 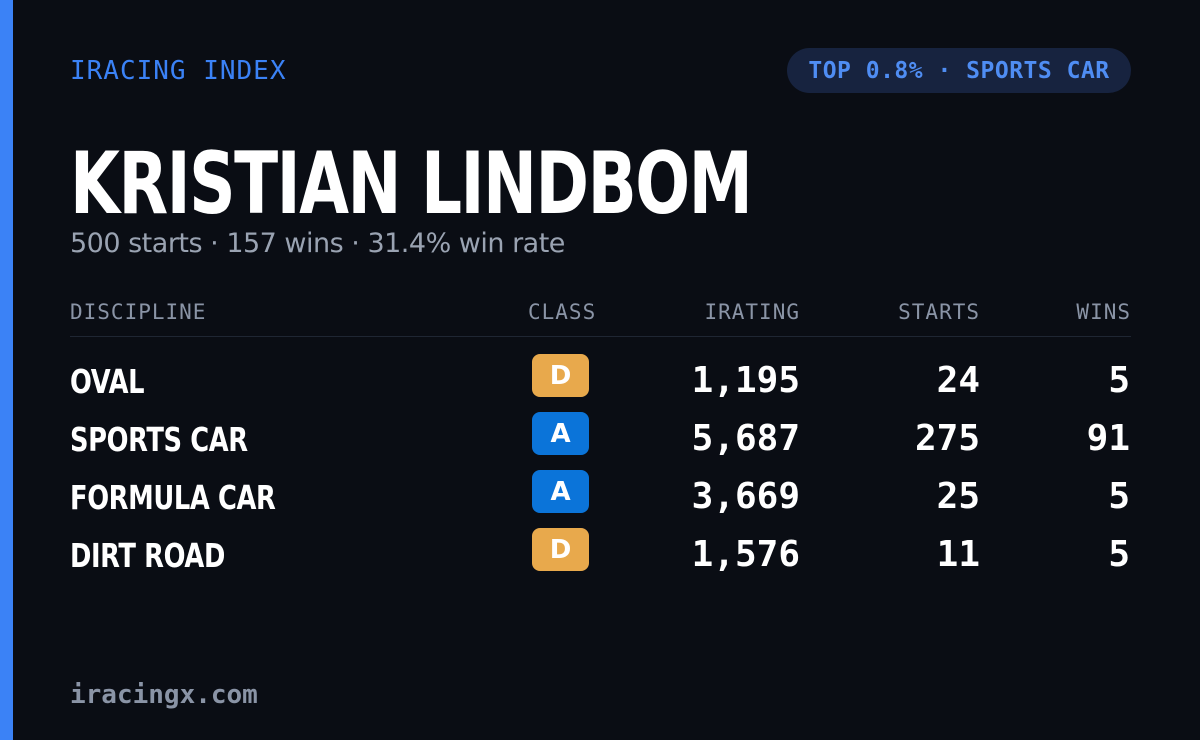 What do you see at coordinates (1108, 438) in the screenshot?
I see `wins-value: 91` at bounding box center [1108, 438].